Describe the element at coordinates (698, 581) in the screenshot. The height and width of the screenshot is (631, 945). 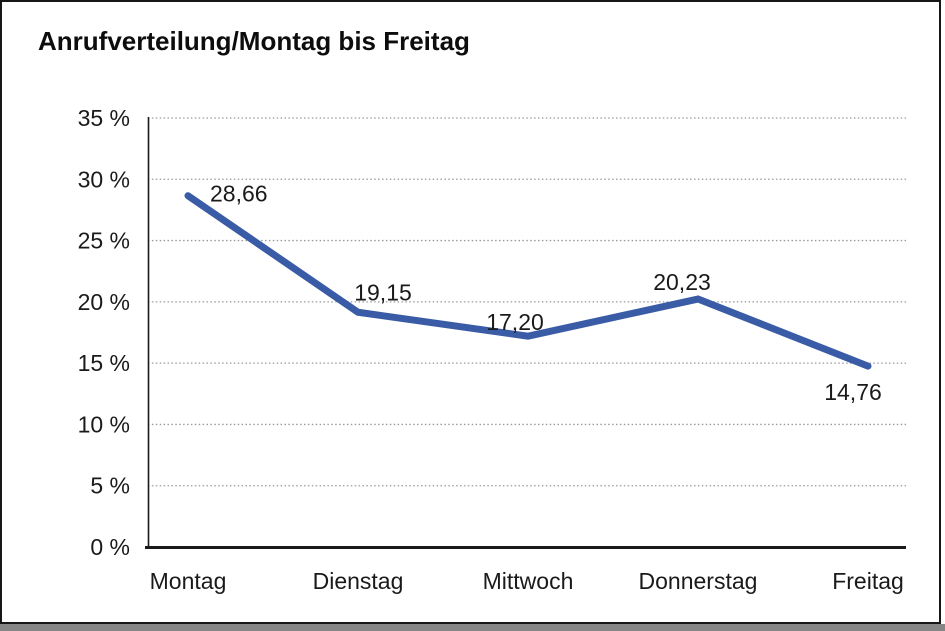
I see `x-category-label-donnerstag: Donnerstag` at that location.